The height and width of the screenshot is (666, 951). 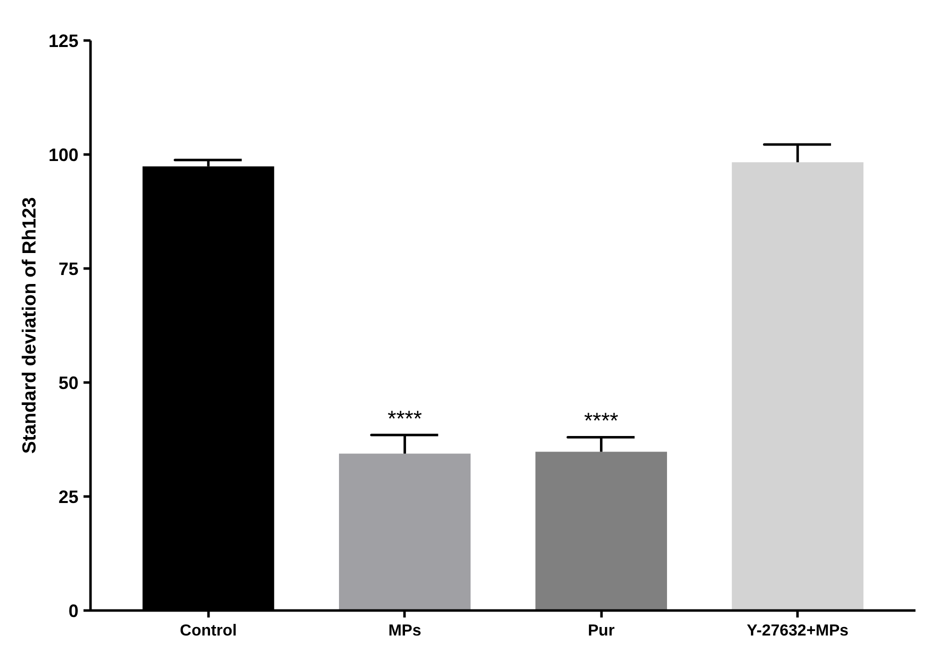 I want to click on y-tick-label: 50, so click(x=68, y=383).